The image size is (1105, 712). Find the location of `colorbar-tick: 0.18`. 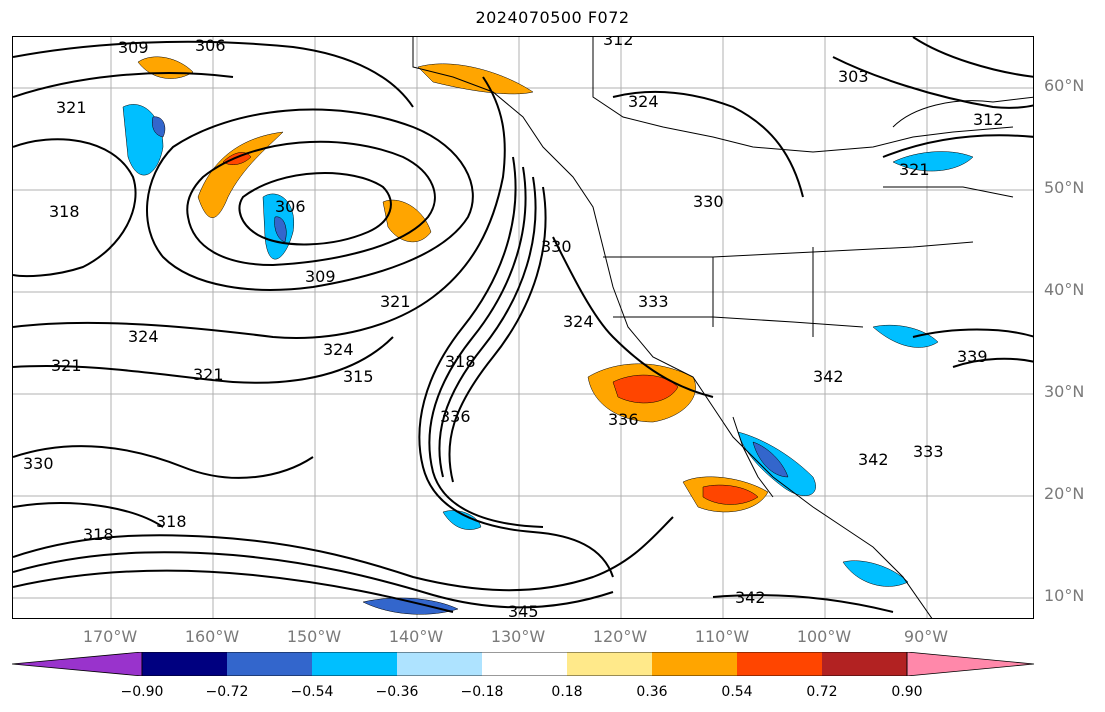

colorbar-tick: 0.18 is located at coordinates (567, 692).